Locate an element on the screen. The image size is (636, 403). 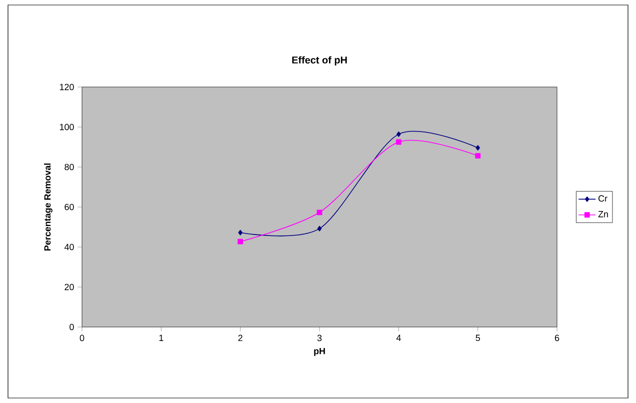
y-tick-label: 120 is located at coordinates (67, 87).